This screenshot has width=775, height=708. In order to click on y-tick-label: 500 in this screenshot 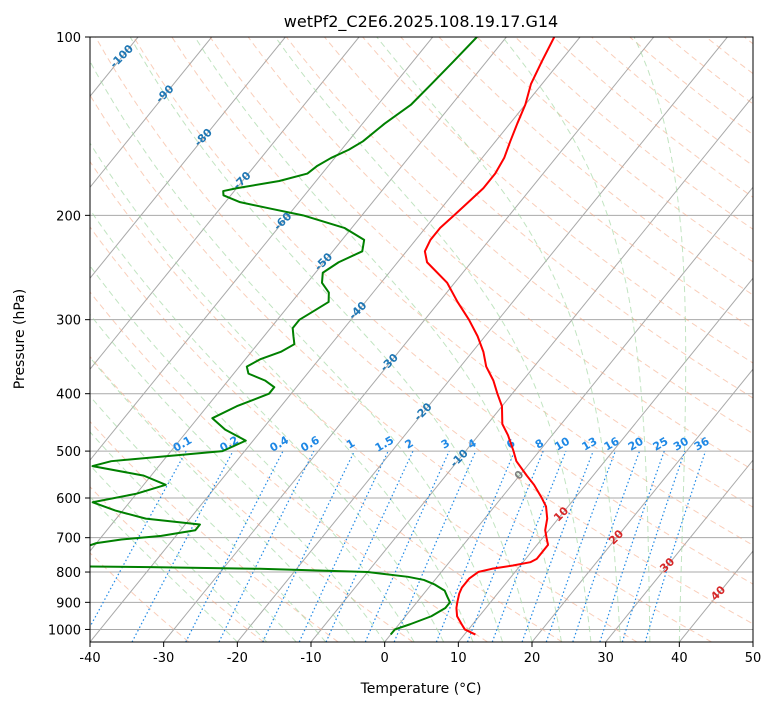, I will do `click(68, 452)`.